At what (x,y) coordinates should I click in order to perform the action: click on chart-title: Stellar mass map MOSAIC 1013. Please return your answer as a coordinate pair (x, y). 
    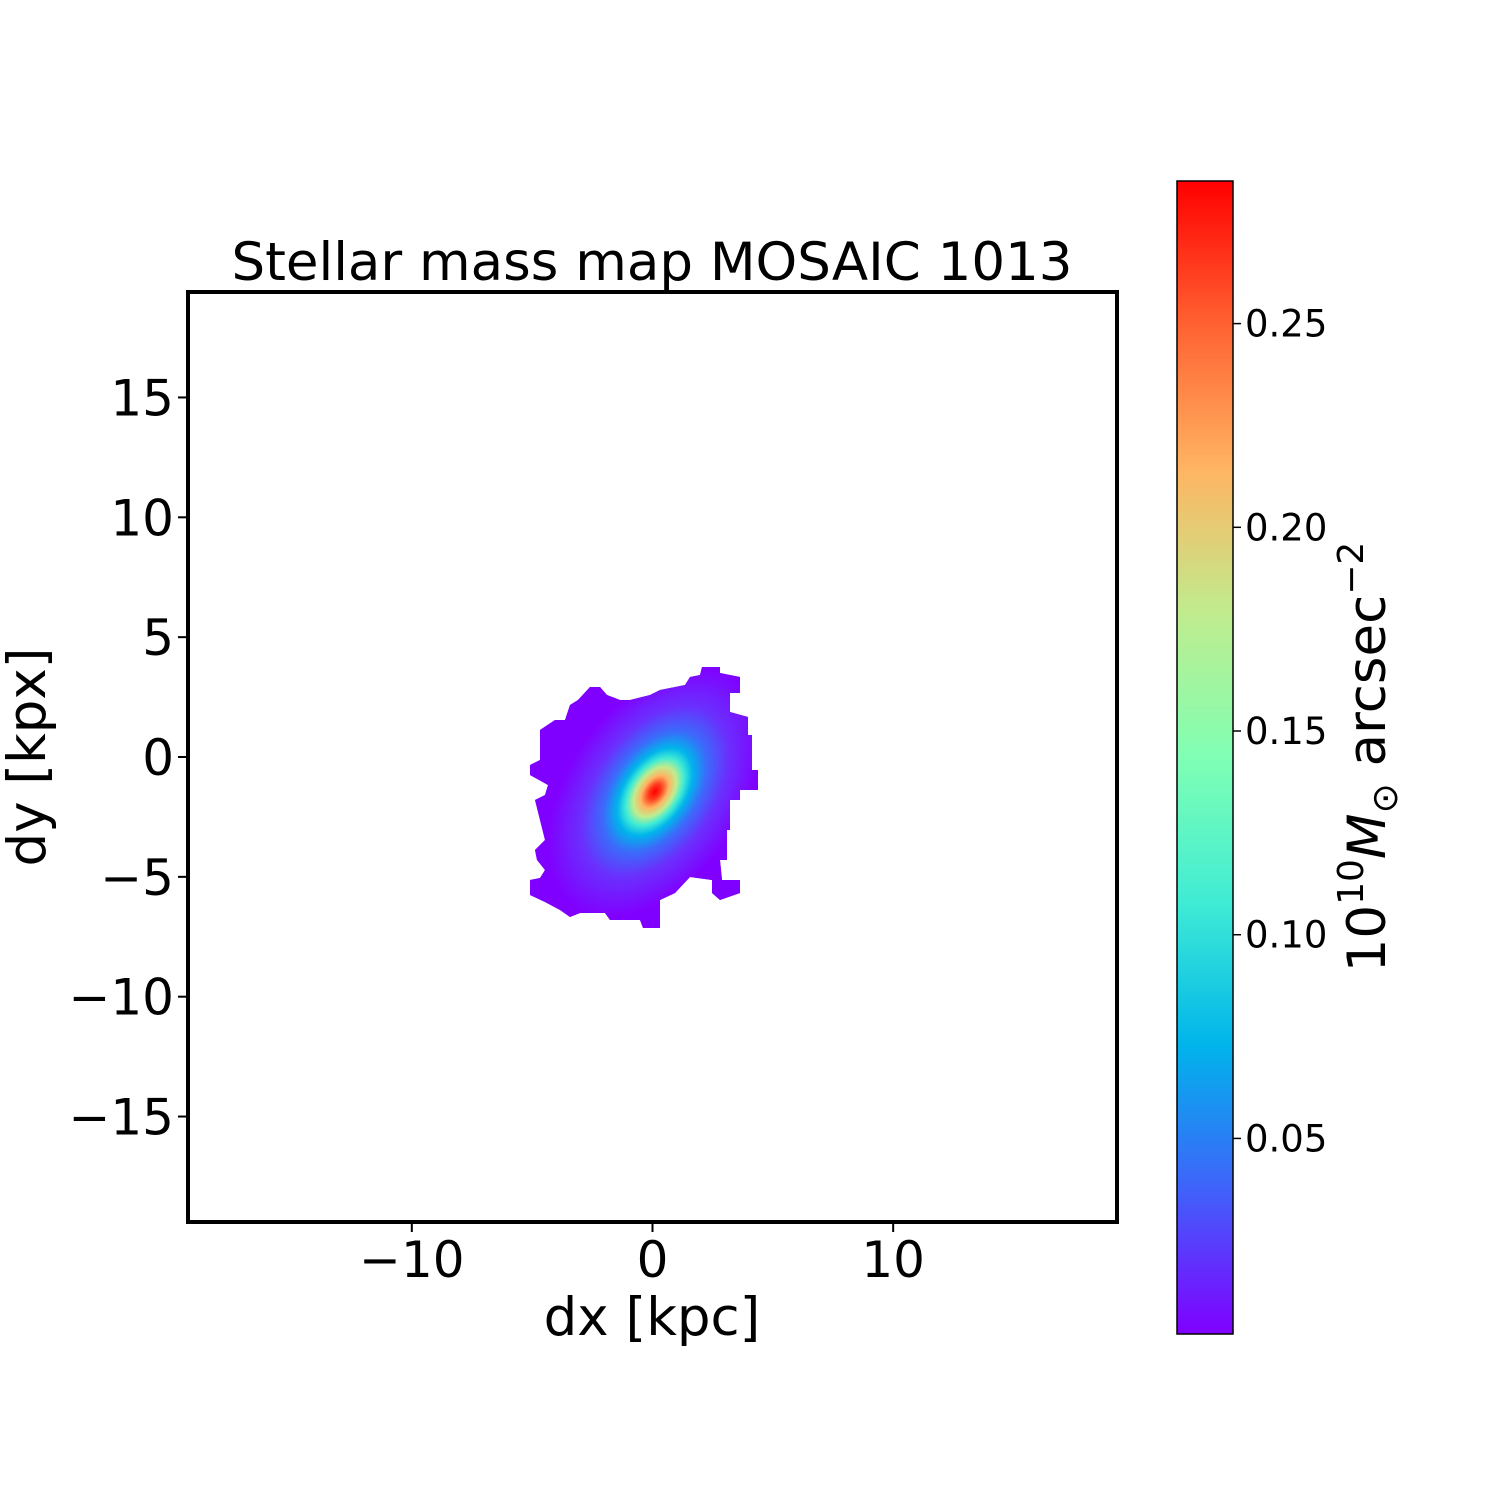
    Looking at the image, I should click on (651, 262).